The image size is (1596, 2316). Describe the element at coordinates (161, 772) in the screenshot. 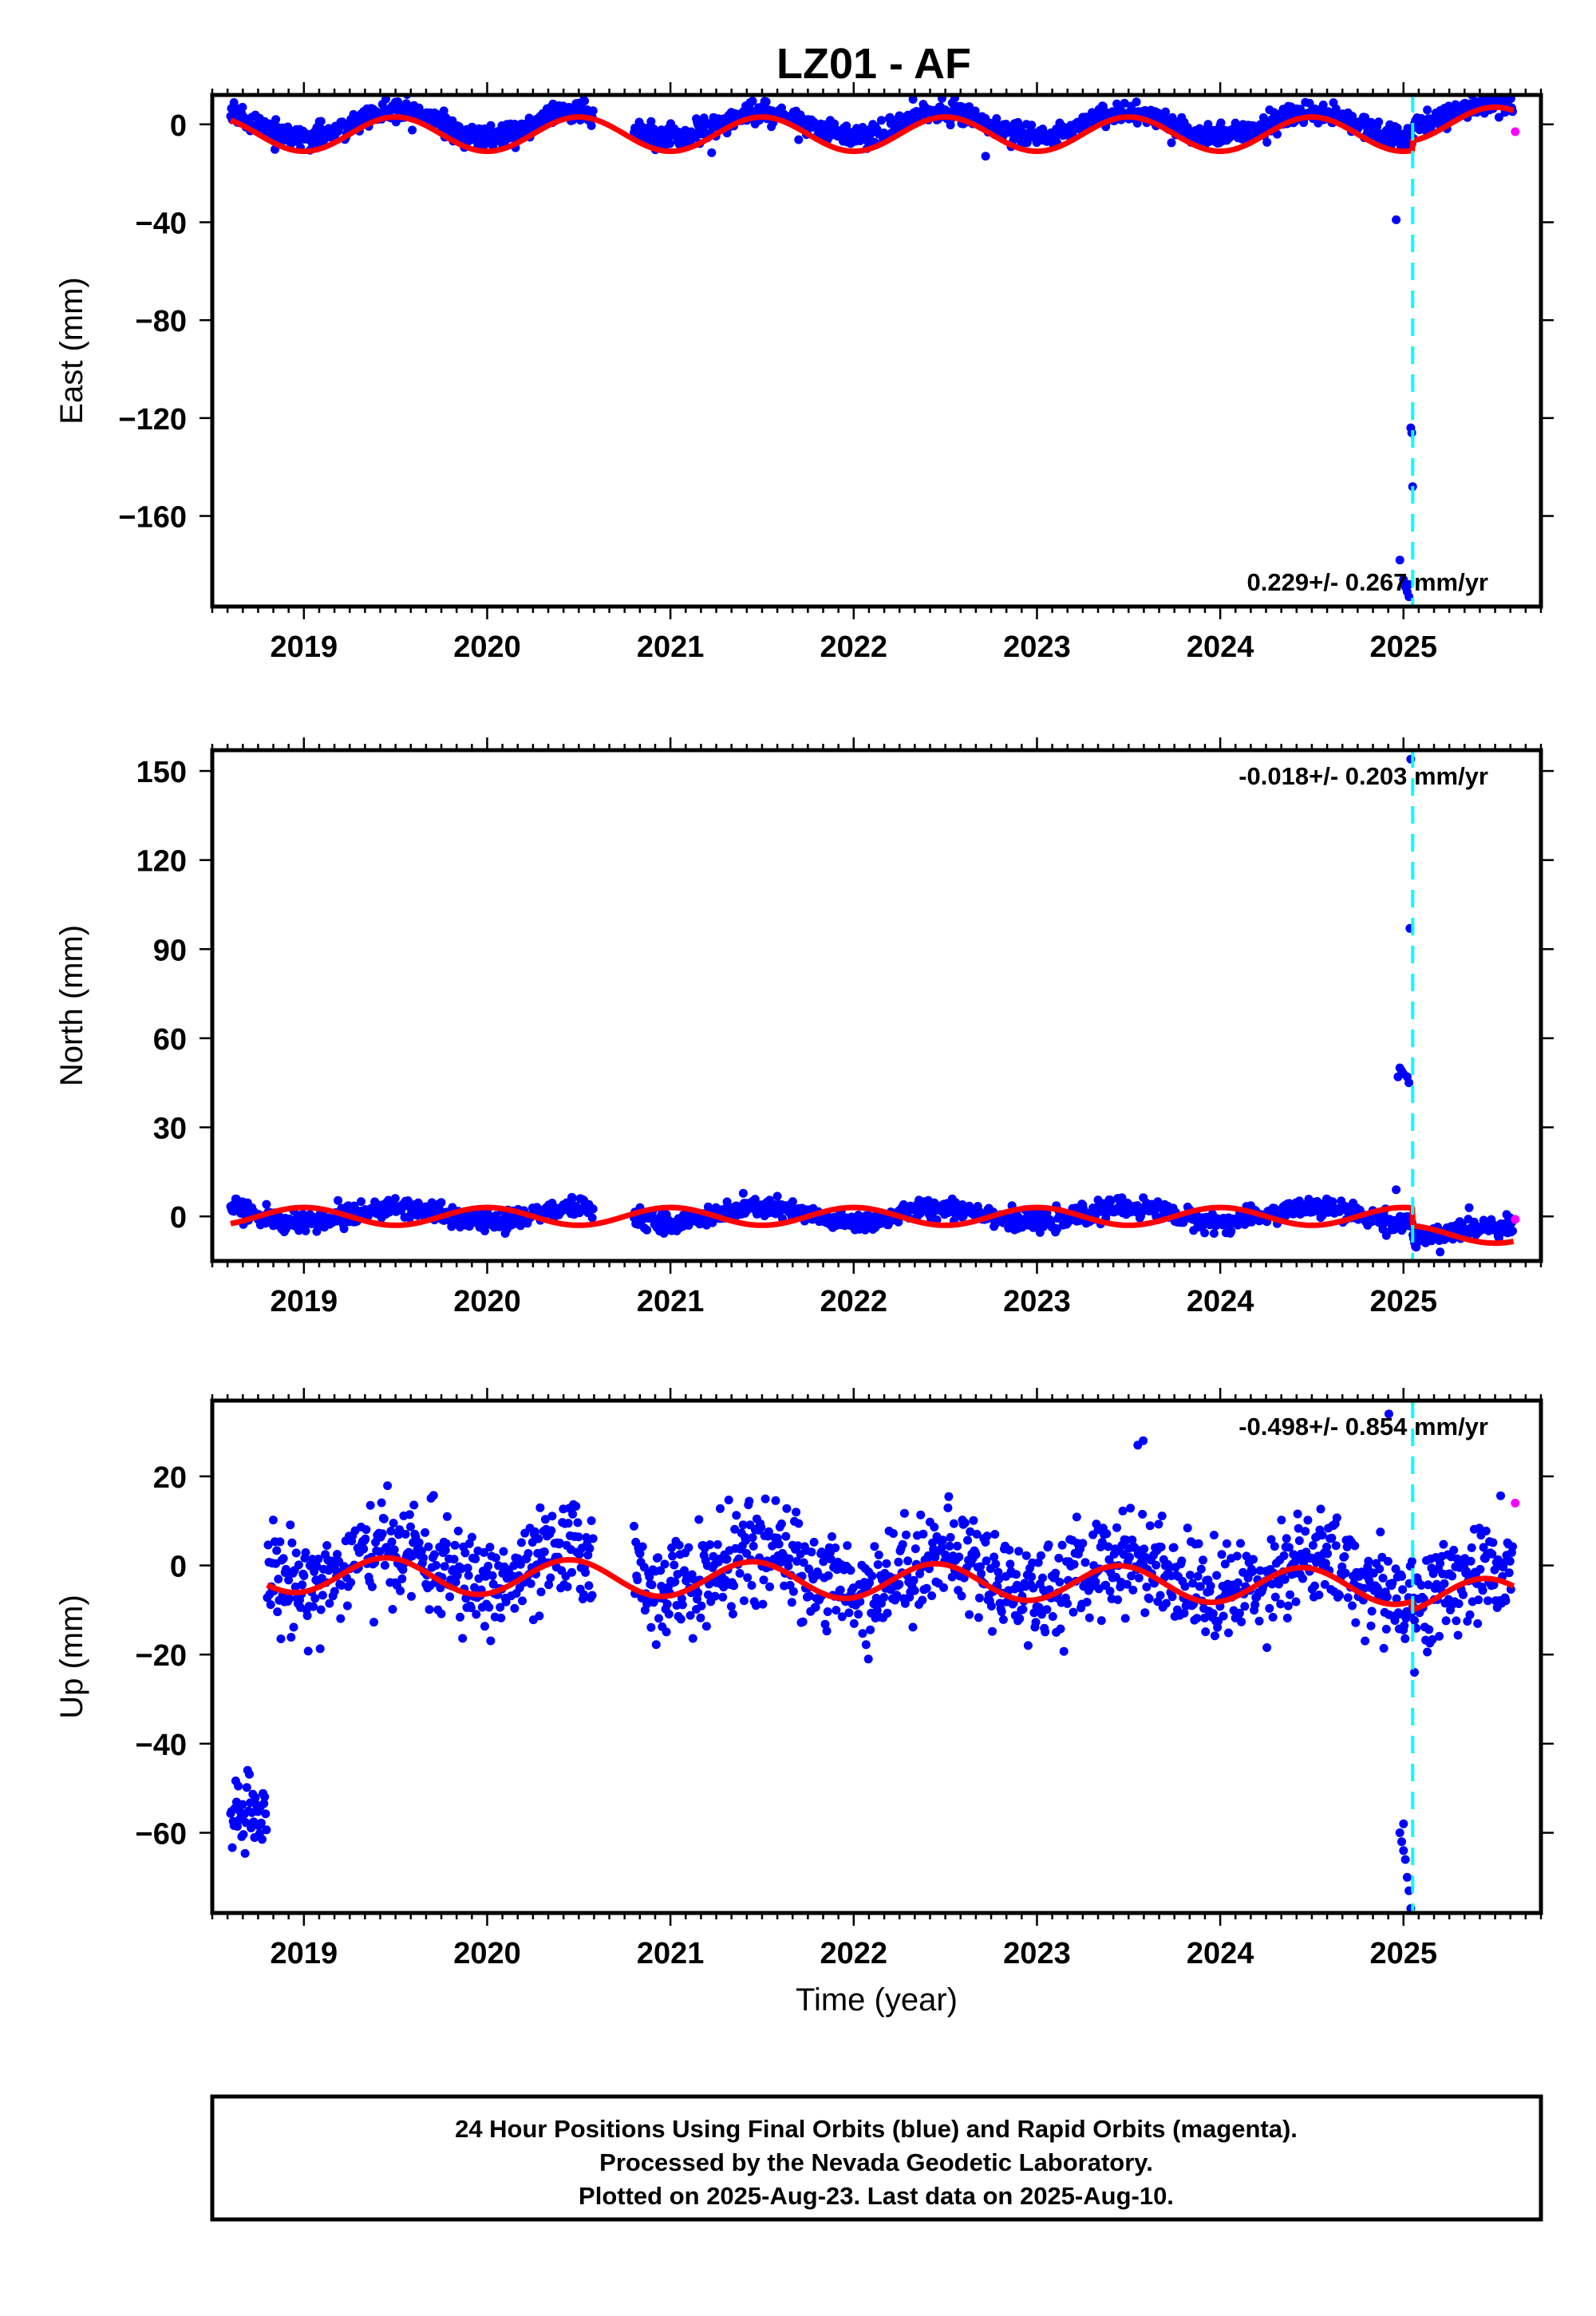

I see `north-y-tick-label: 150` at that location.